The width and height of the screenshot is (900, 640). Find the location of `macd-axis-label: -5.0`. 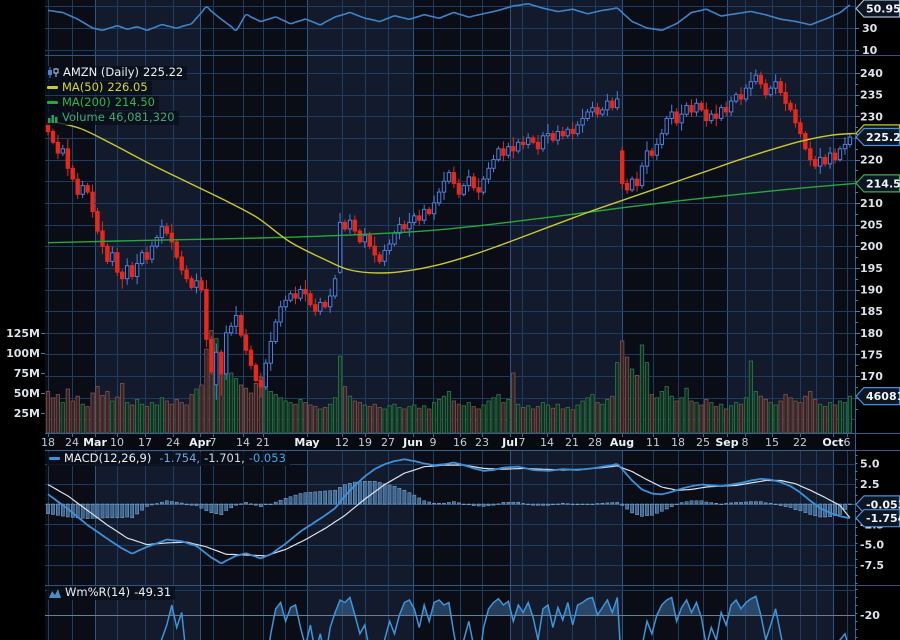

macd-axis-label: -5.0 is located at coordinates (872, 545).